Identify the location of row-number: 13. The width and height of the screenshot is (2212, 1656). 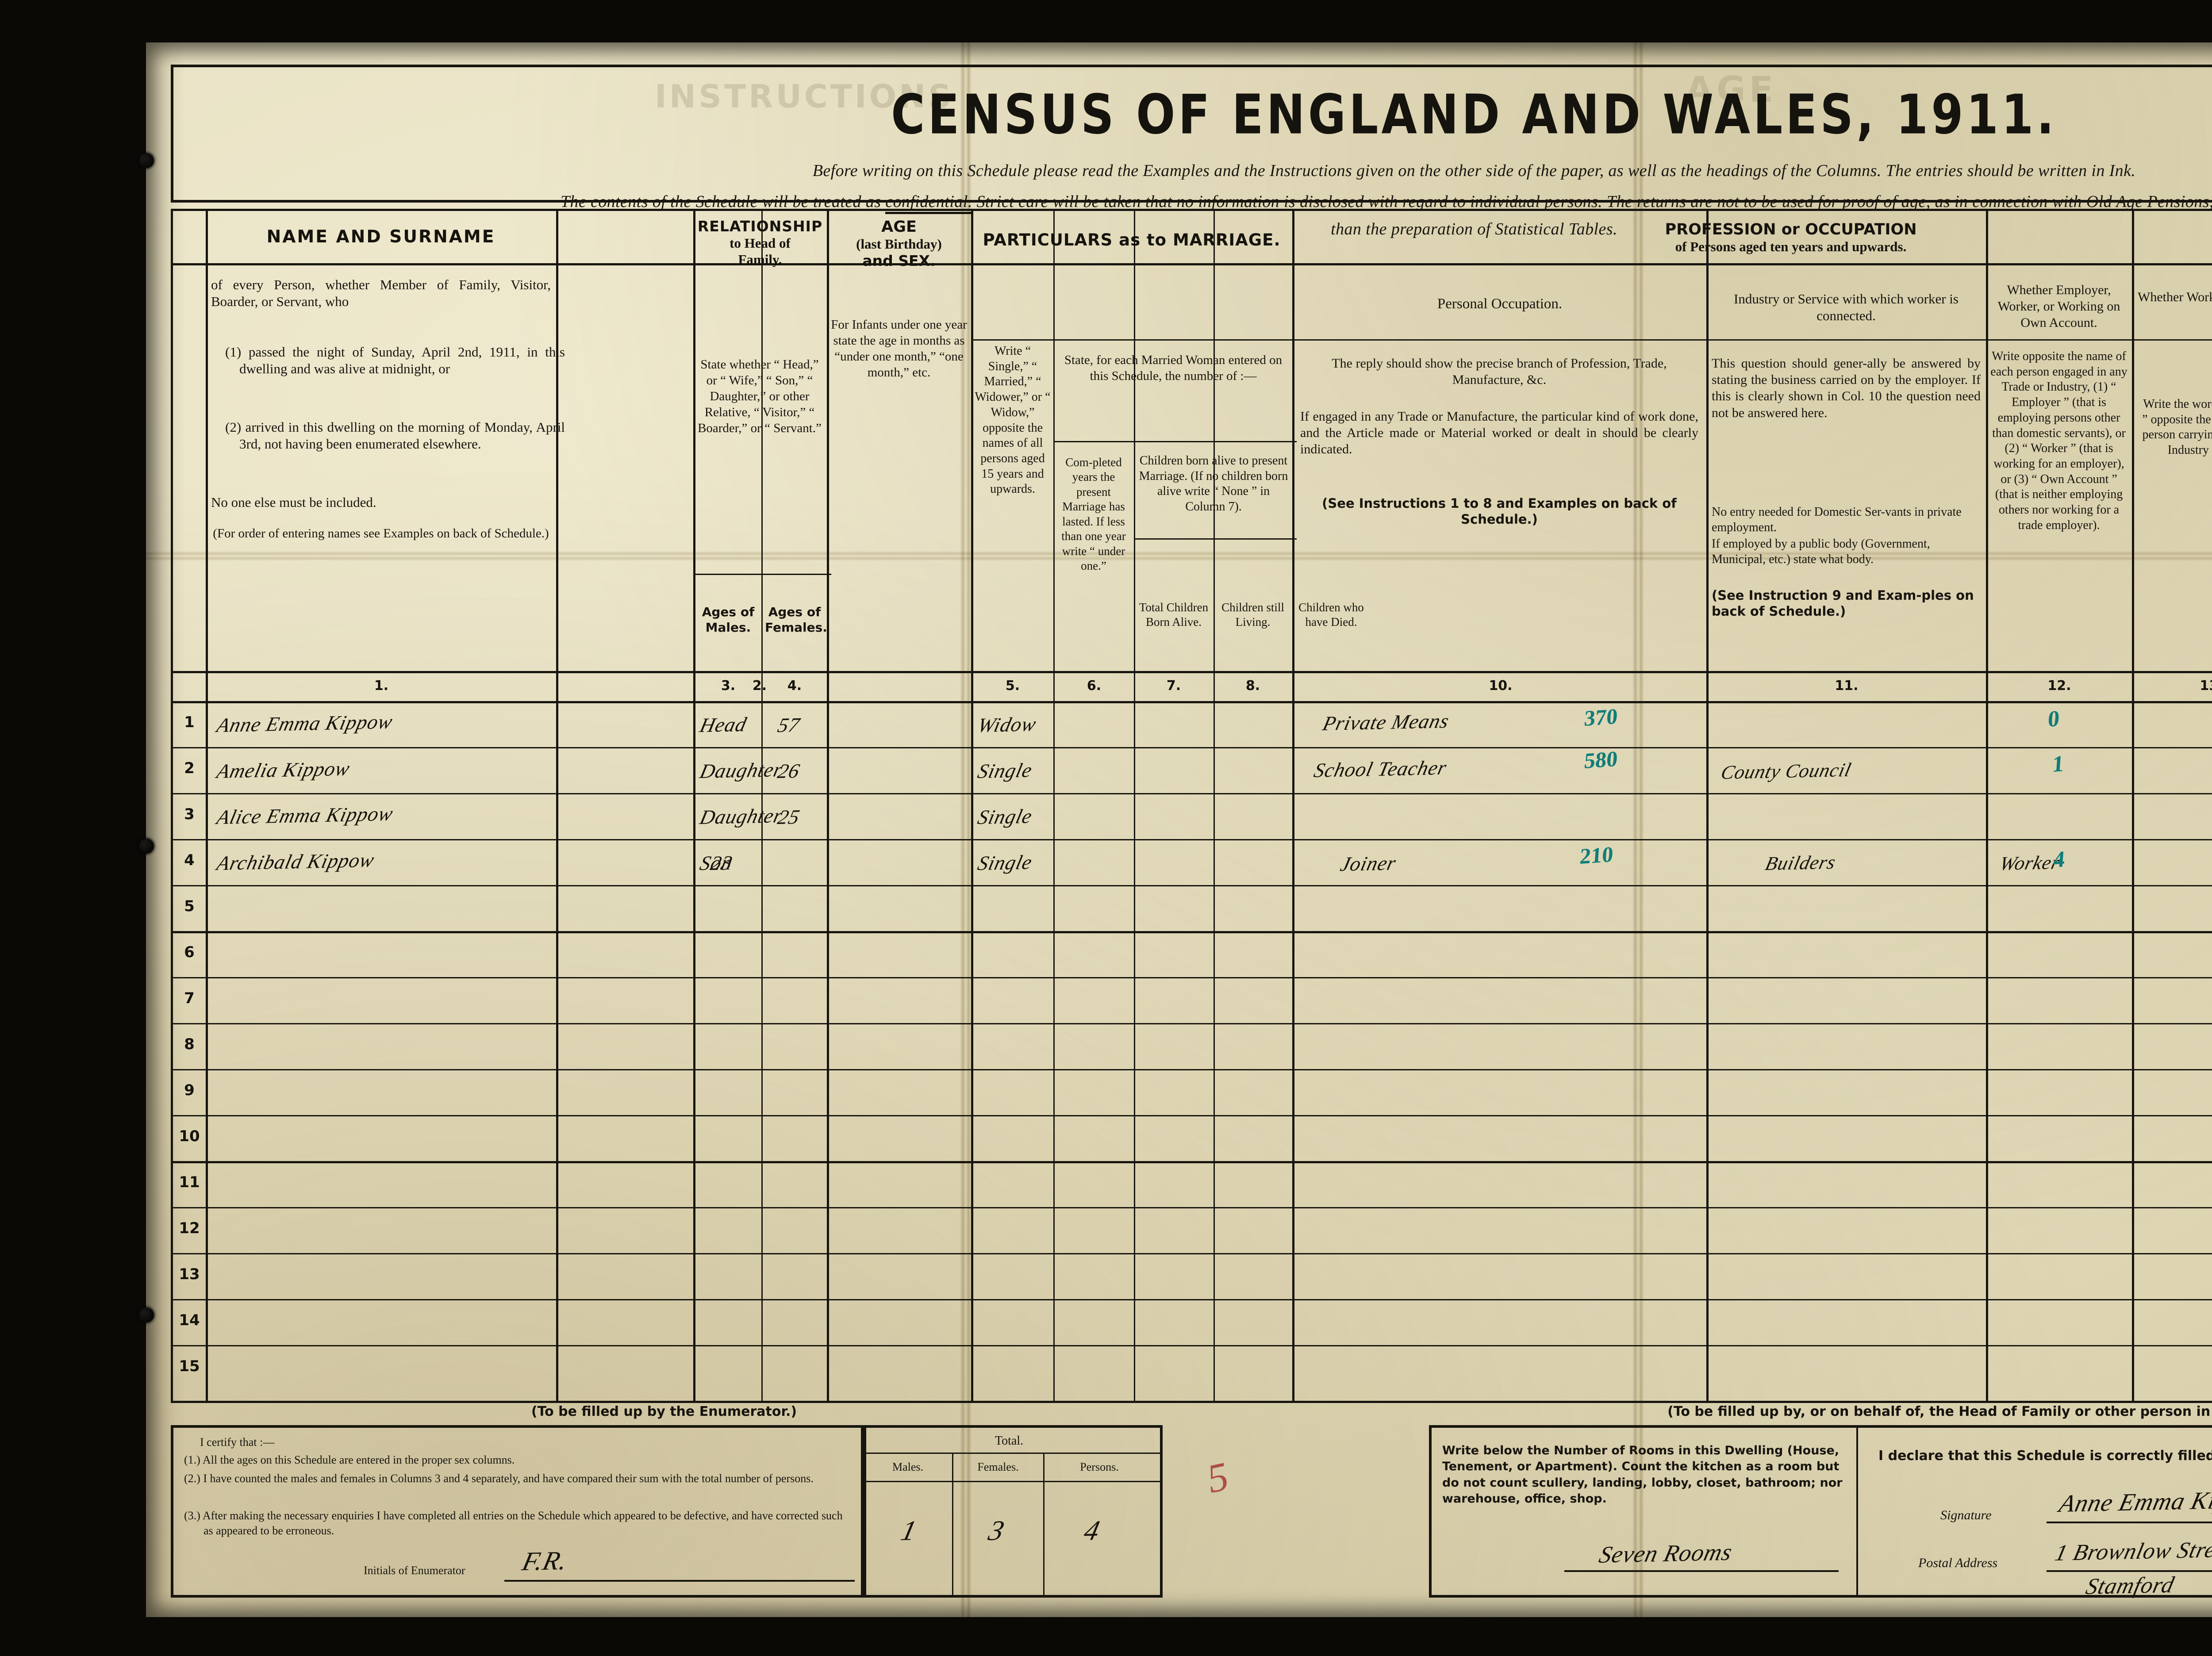
(190, 1274).